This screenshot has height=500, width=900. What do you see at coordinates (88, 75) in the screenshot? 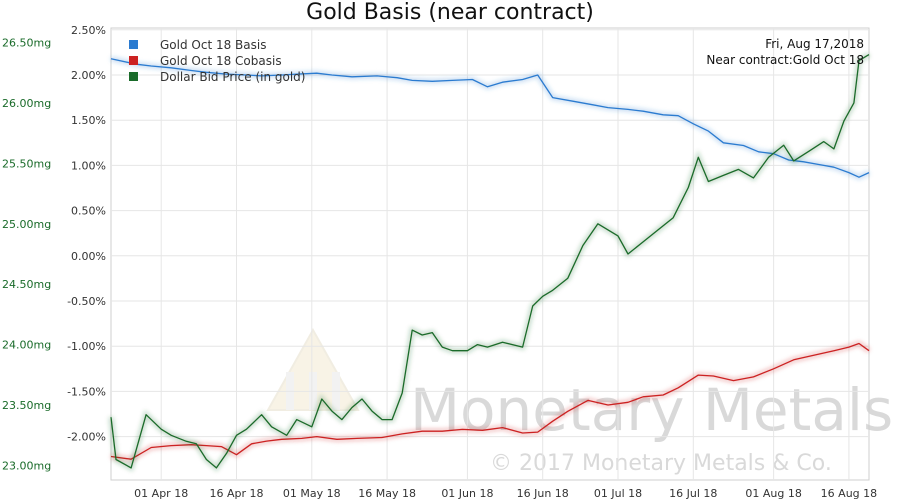
I see `right-tick-label: 2.00%` at bounding box center [88, 75].